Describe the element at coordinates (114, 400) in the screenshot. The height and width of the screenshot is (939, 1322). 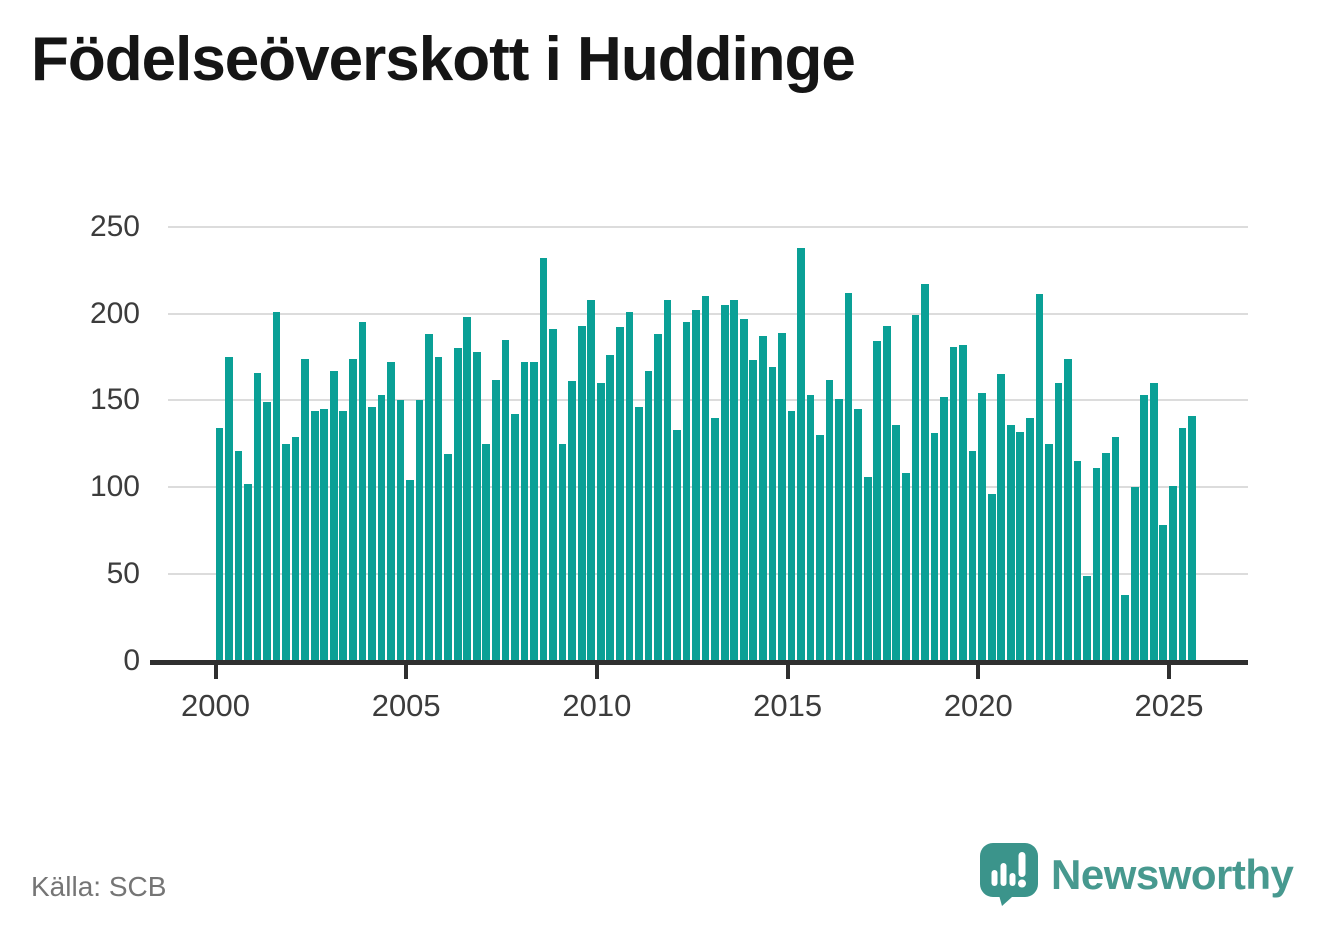
I see `y-axis-label: 150` at that location.